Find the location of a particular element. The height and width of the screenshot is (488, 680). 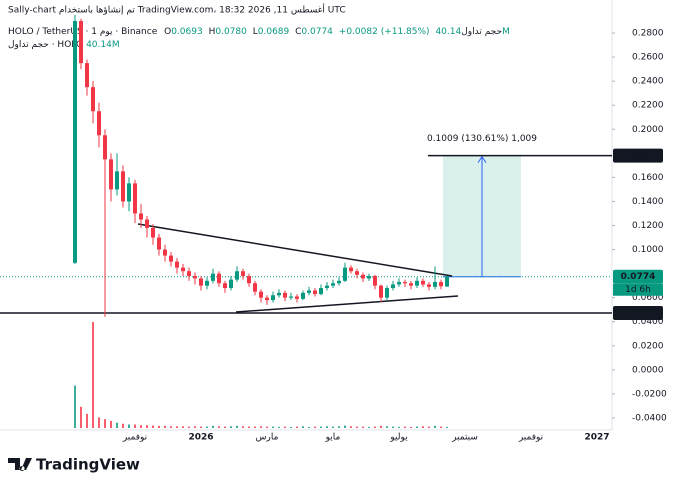

trend-line is located at coordinates (295, 250).